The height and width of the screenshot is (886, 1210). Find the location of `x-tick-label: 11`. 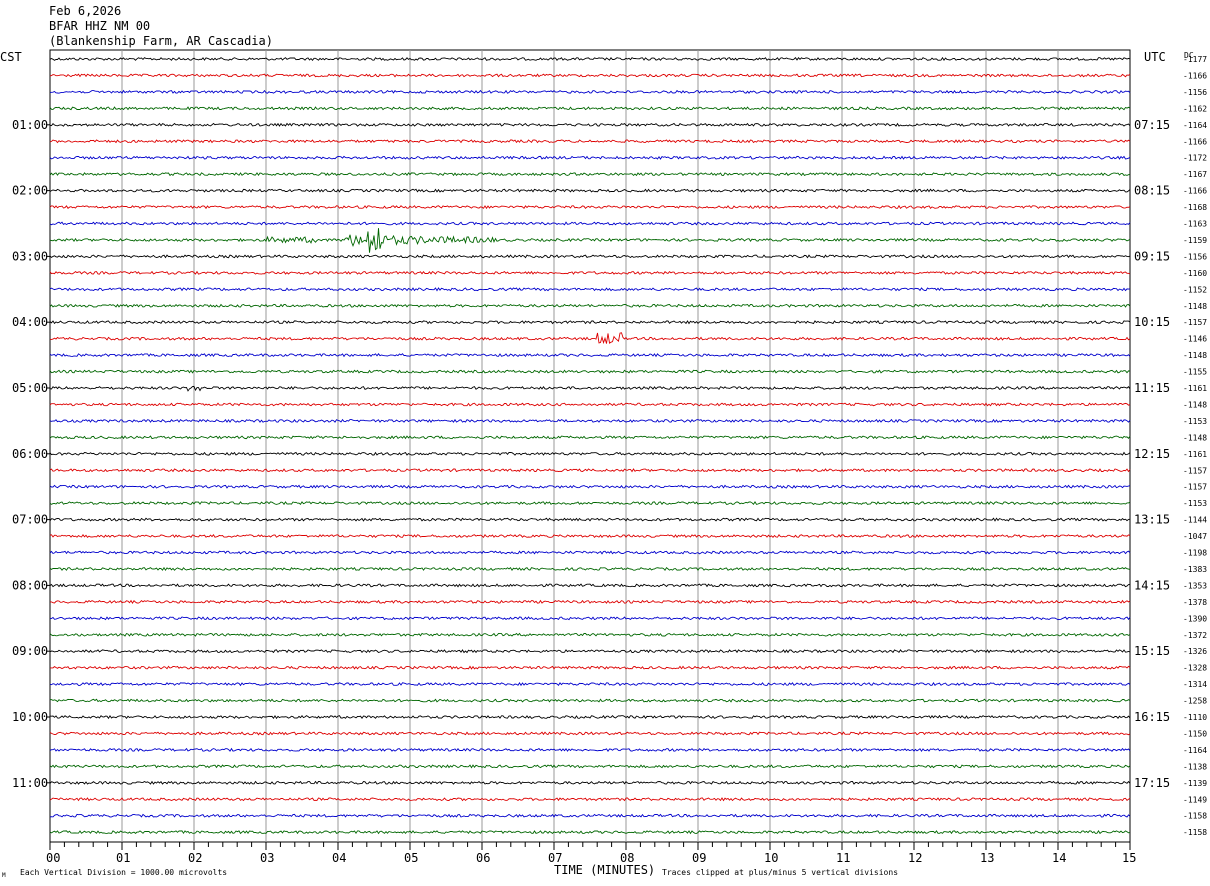

x-tick-label: 11 is located at coordinates (843, 858).